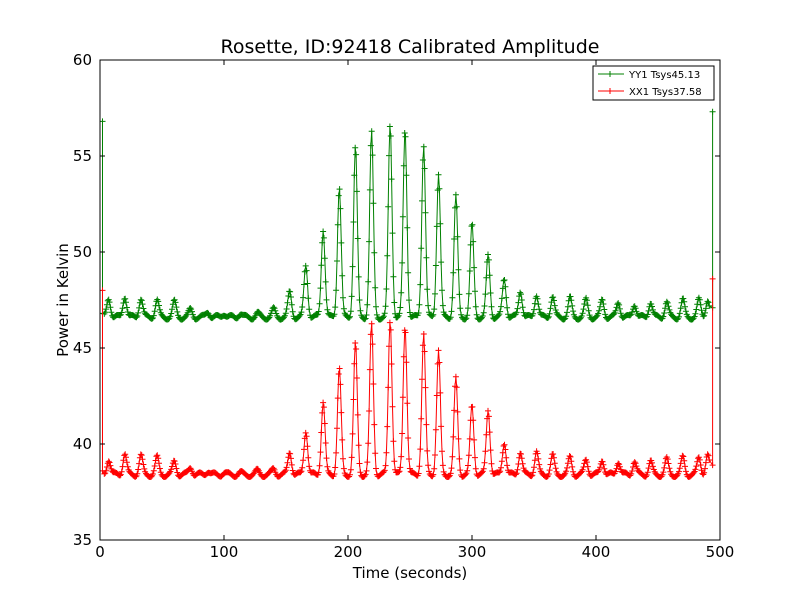  Describe the element at coordinates (82, 60) in the screenshot. I see `y-tick-label: 60` at that location.